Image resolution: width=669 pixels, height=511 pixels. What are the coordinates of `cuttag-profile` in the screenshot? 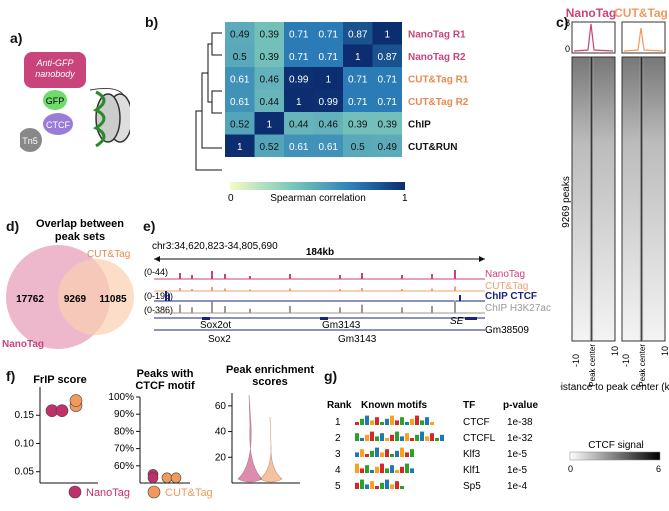 It's located at (643, 39).